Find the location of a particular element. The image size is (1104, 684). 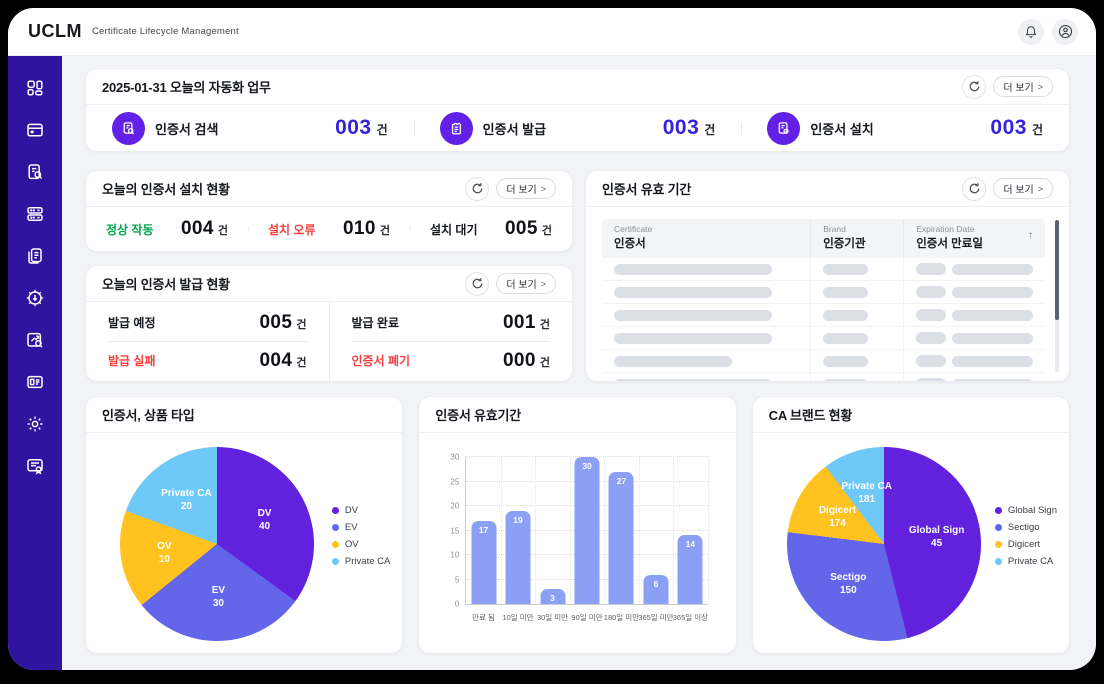

y-axis-tick: 0 is located at coordinates (457, 604).